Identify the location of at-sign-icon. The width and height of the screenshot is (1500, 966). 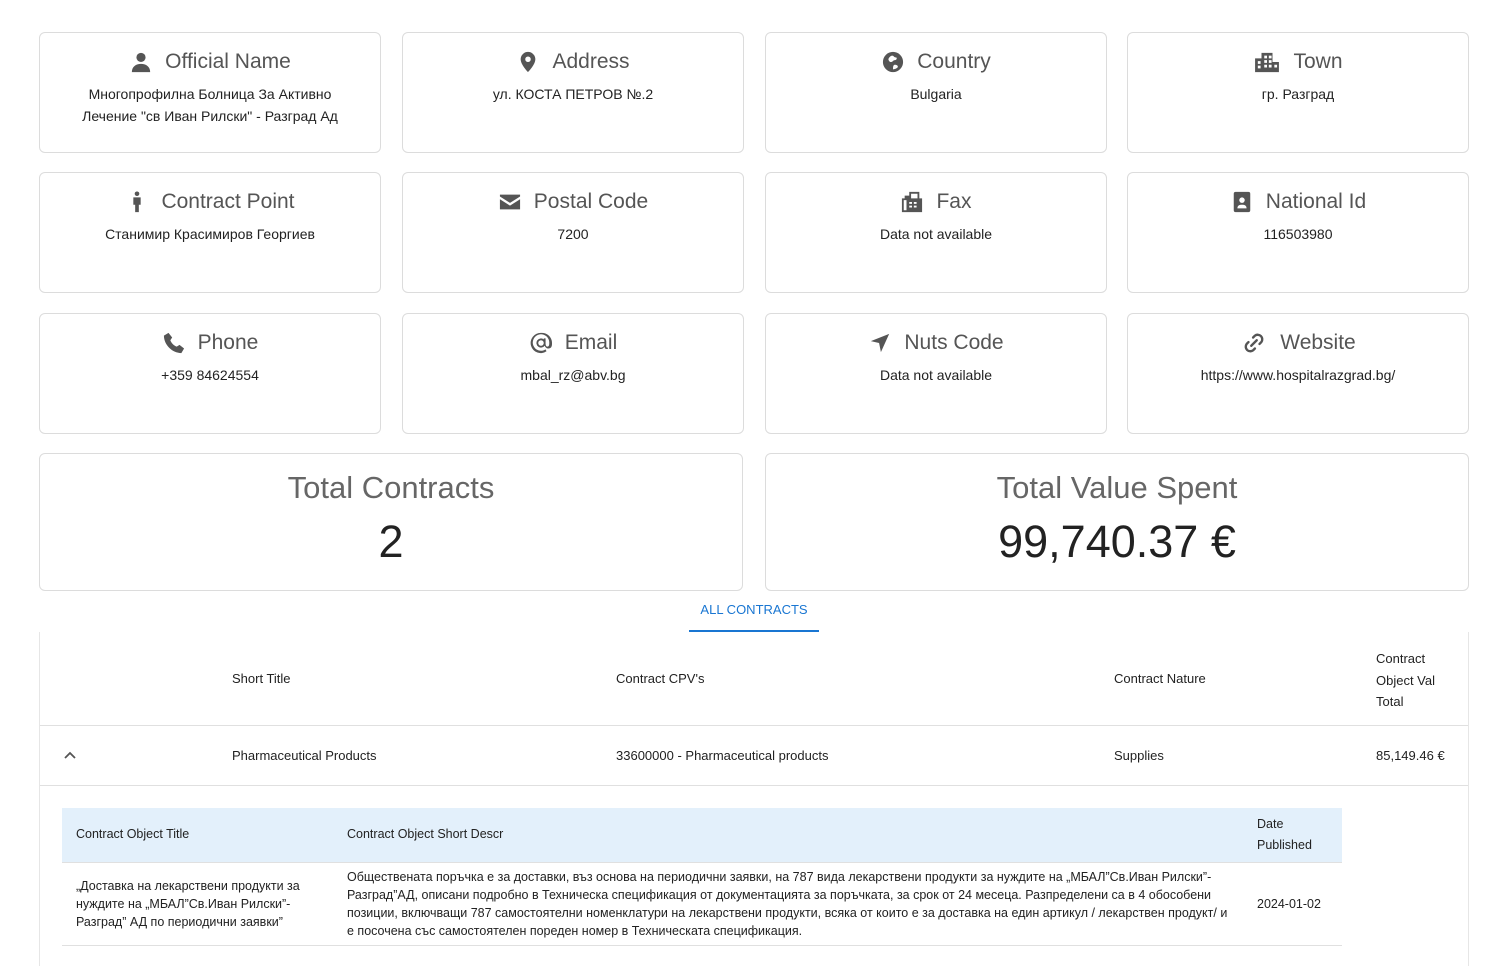
(541, 343).